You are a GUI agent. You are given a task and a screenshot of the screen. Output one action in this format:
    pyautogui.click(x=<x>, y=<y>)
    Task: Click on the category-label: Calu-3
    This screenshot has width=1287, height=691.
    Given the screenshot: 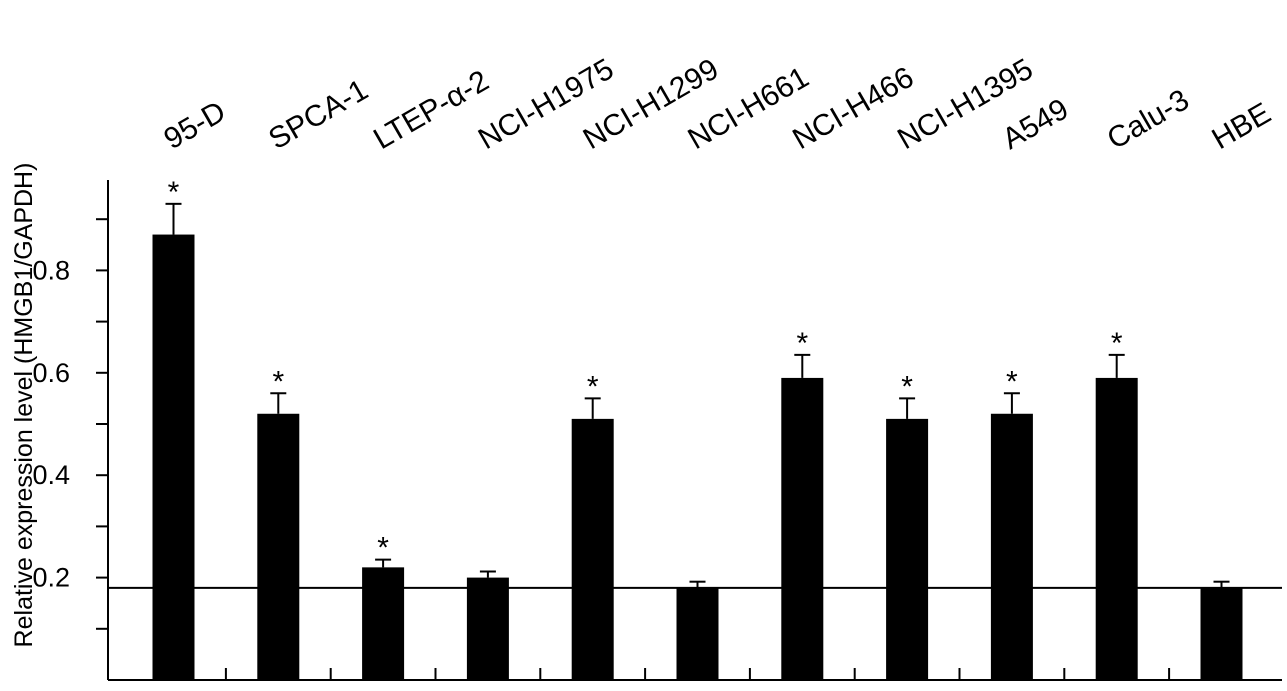 What is the action you would take?
    pyautogui.click(x=1148, y=119)
    